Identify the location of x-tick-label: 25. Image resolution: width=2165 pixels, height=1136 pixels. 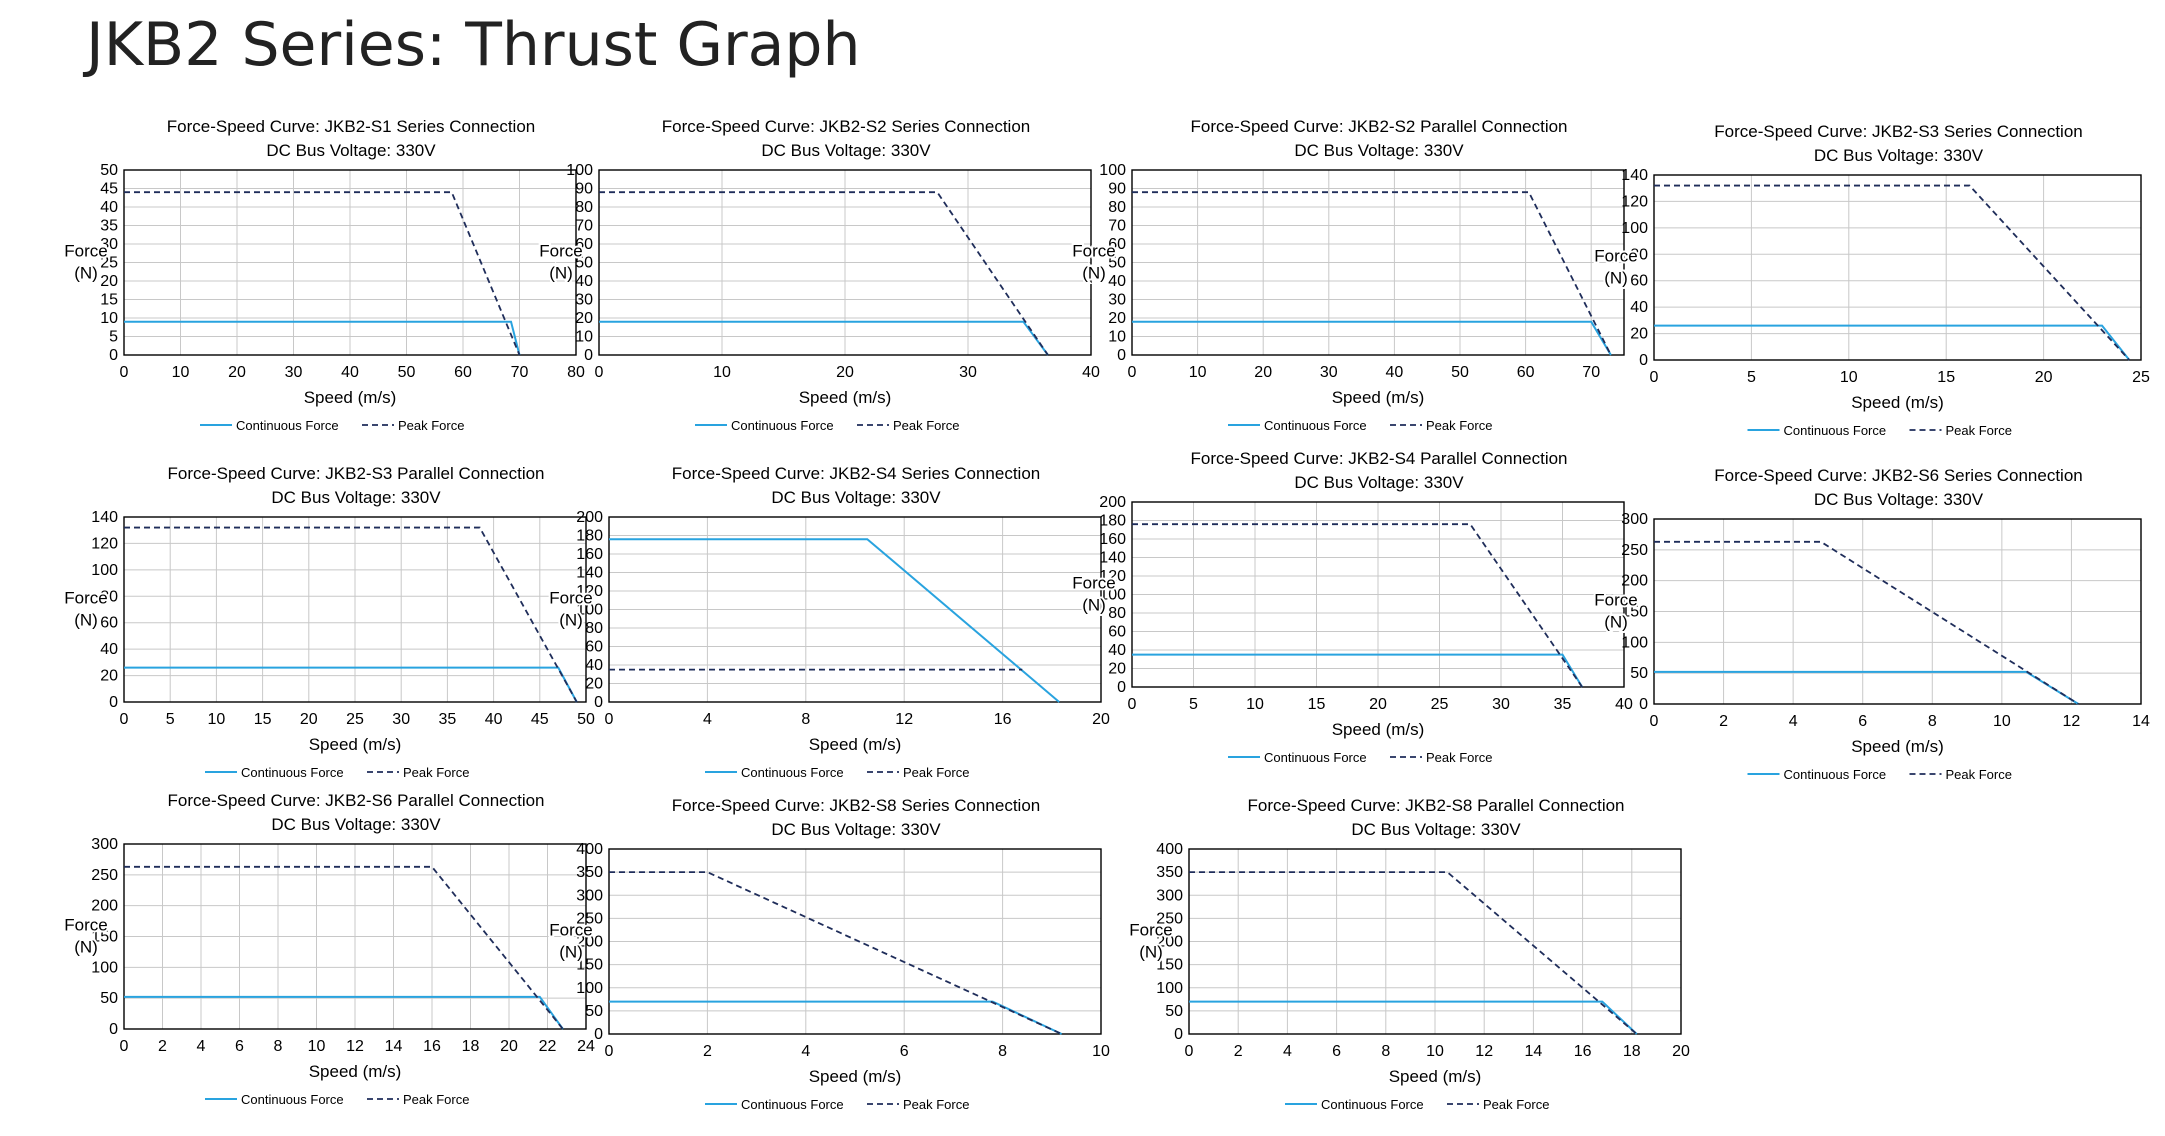
(1440, 704).